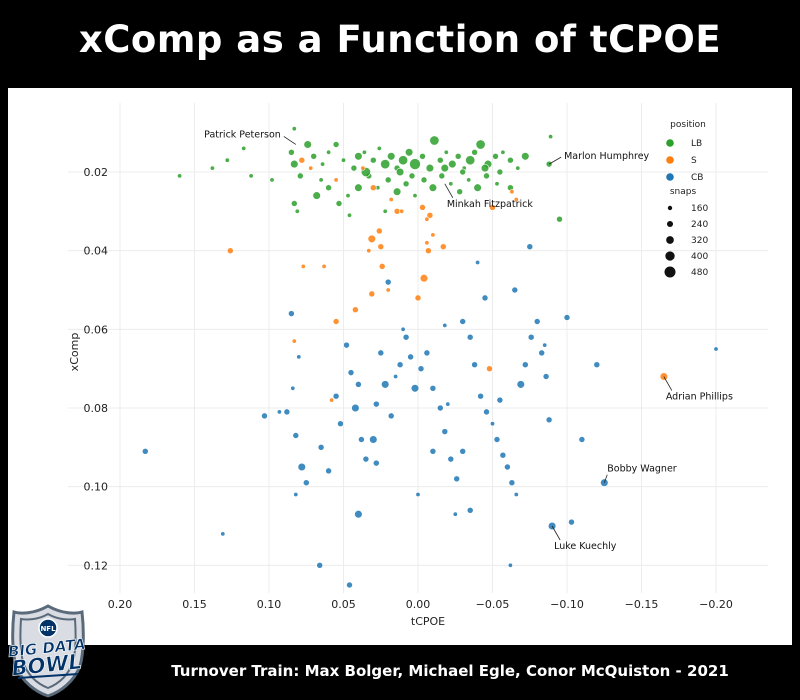 This screenshot has height=700, width=800. Describe the element at coordinates (47, 651) in the screenshot. I see `big-data-bowl-logo: NFL BIG DATA BOWL` at that location.